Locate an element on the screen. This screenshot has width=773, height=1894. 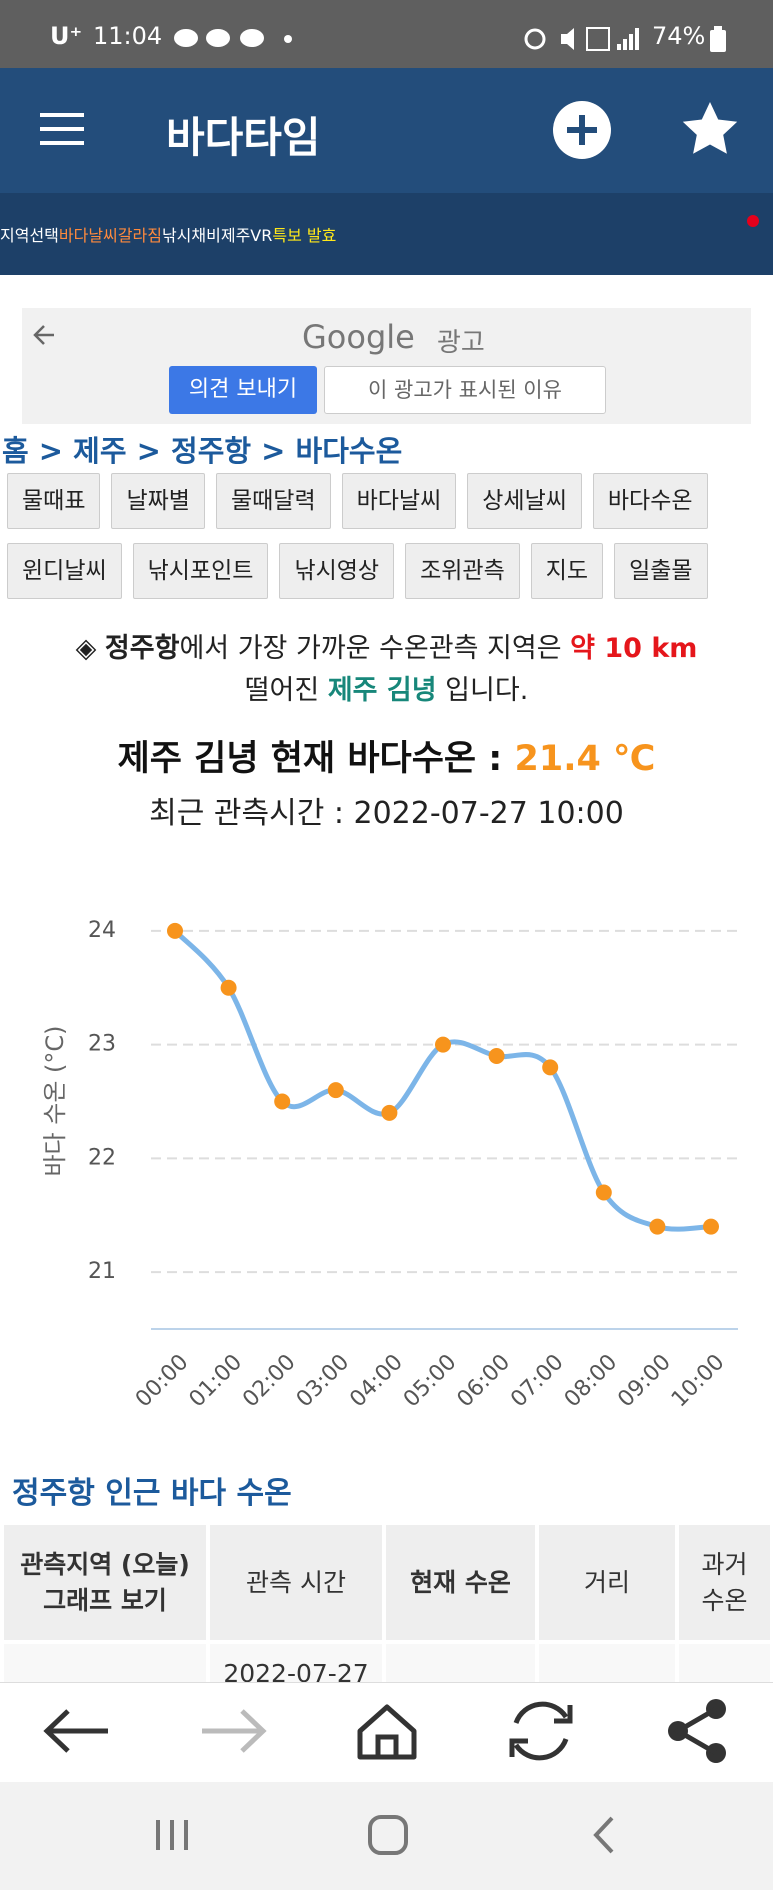
ad-brand: Google is located at coordinates (358, 337).